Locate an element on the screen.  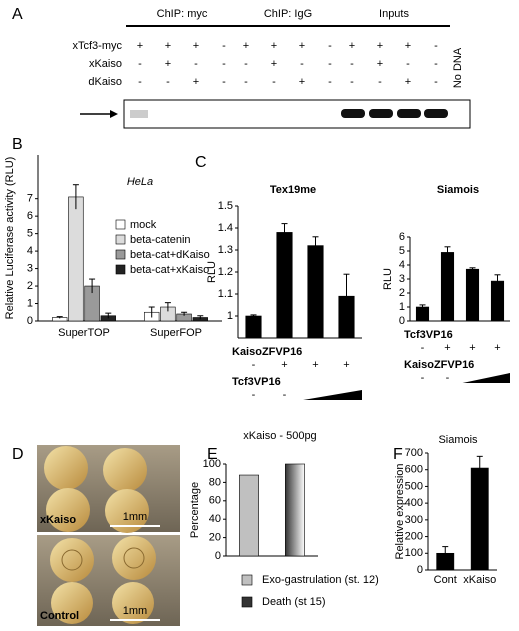
row-label: xTcf3-myc is located at coordinates (98, 46).